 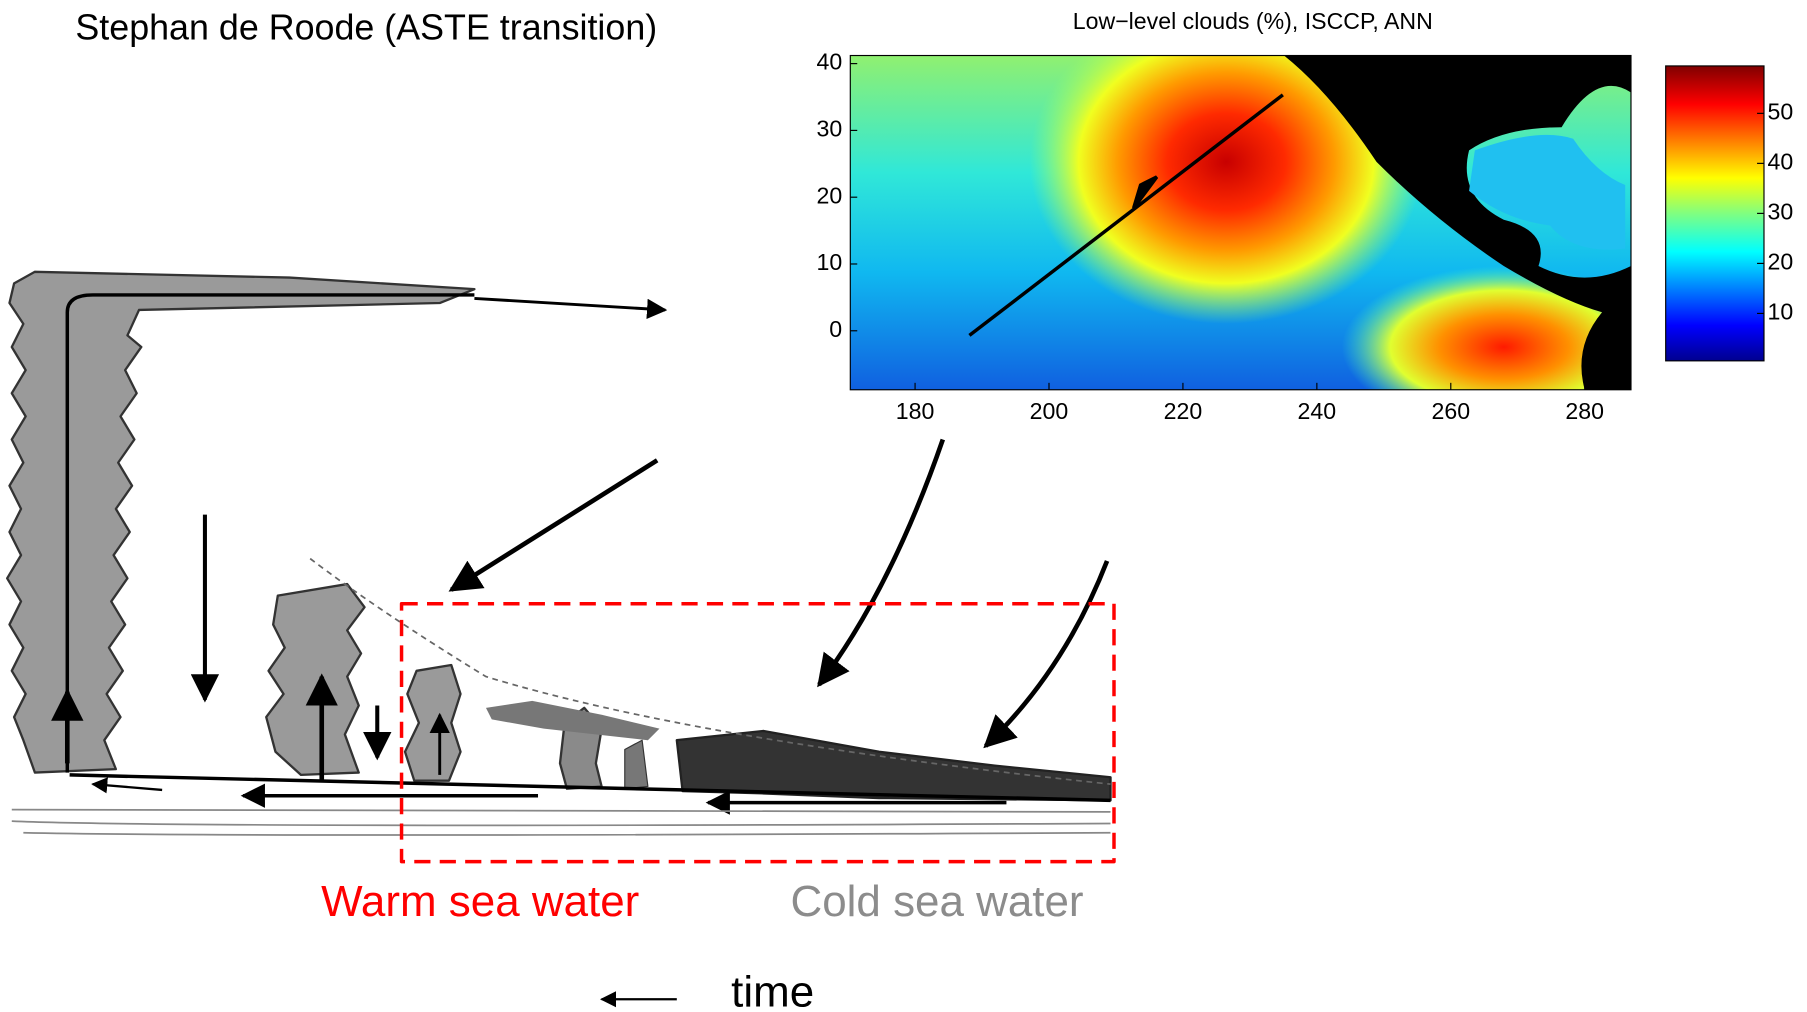 I want to click on colorbar-tick-label: 30, so click(x=1780, y=211).